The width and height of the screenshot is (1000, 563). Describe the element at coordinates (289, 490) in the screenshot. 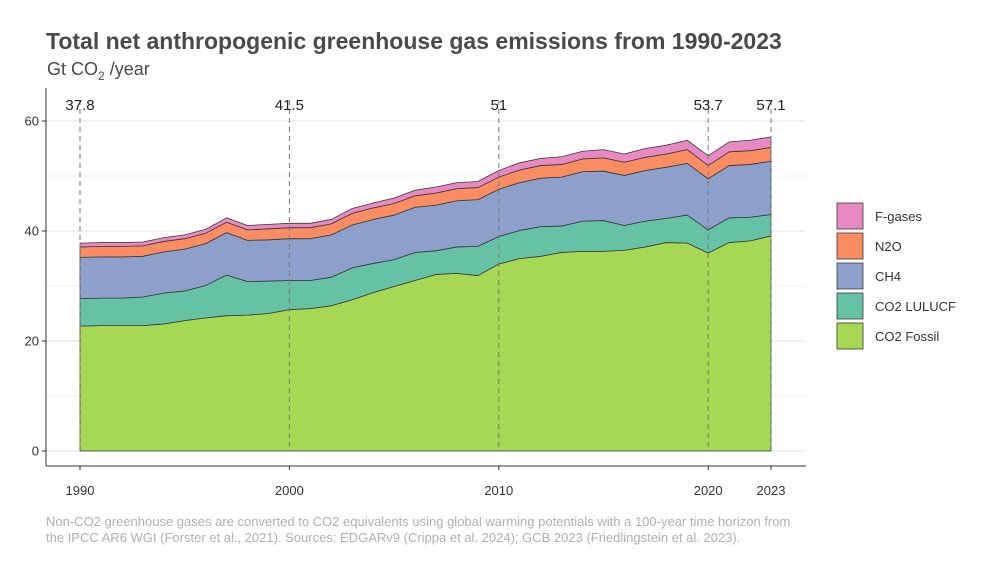

I see `x-tick-label: 2000` at that location.